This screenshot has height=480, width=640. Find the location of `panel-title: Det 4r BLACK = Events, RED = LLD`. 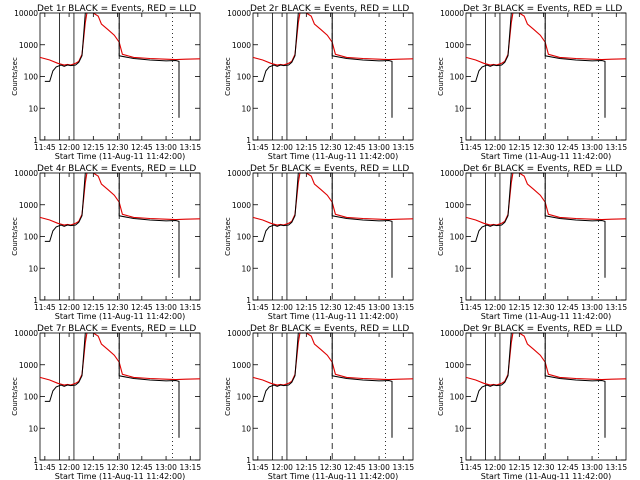

panel-title: Det 4r BLACK = Events, RED = LLD is located at coordinates (116, 169).